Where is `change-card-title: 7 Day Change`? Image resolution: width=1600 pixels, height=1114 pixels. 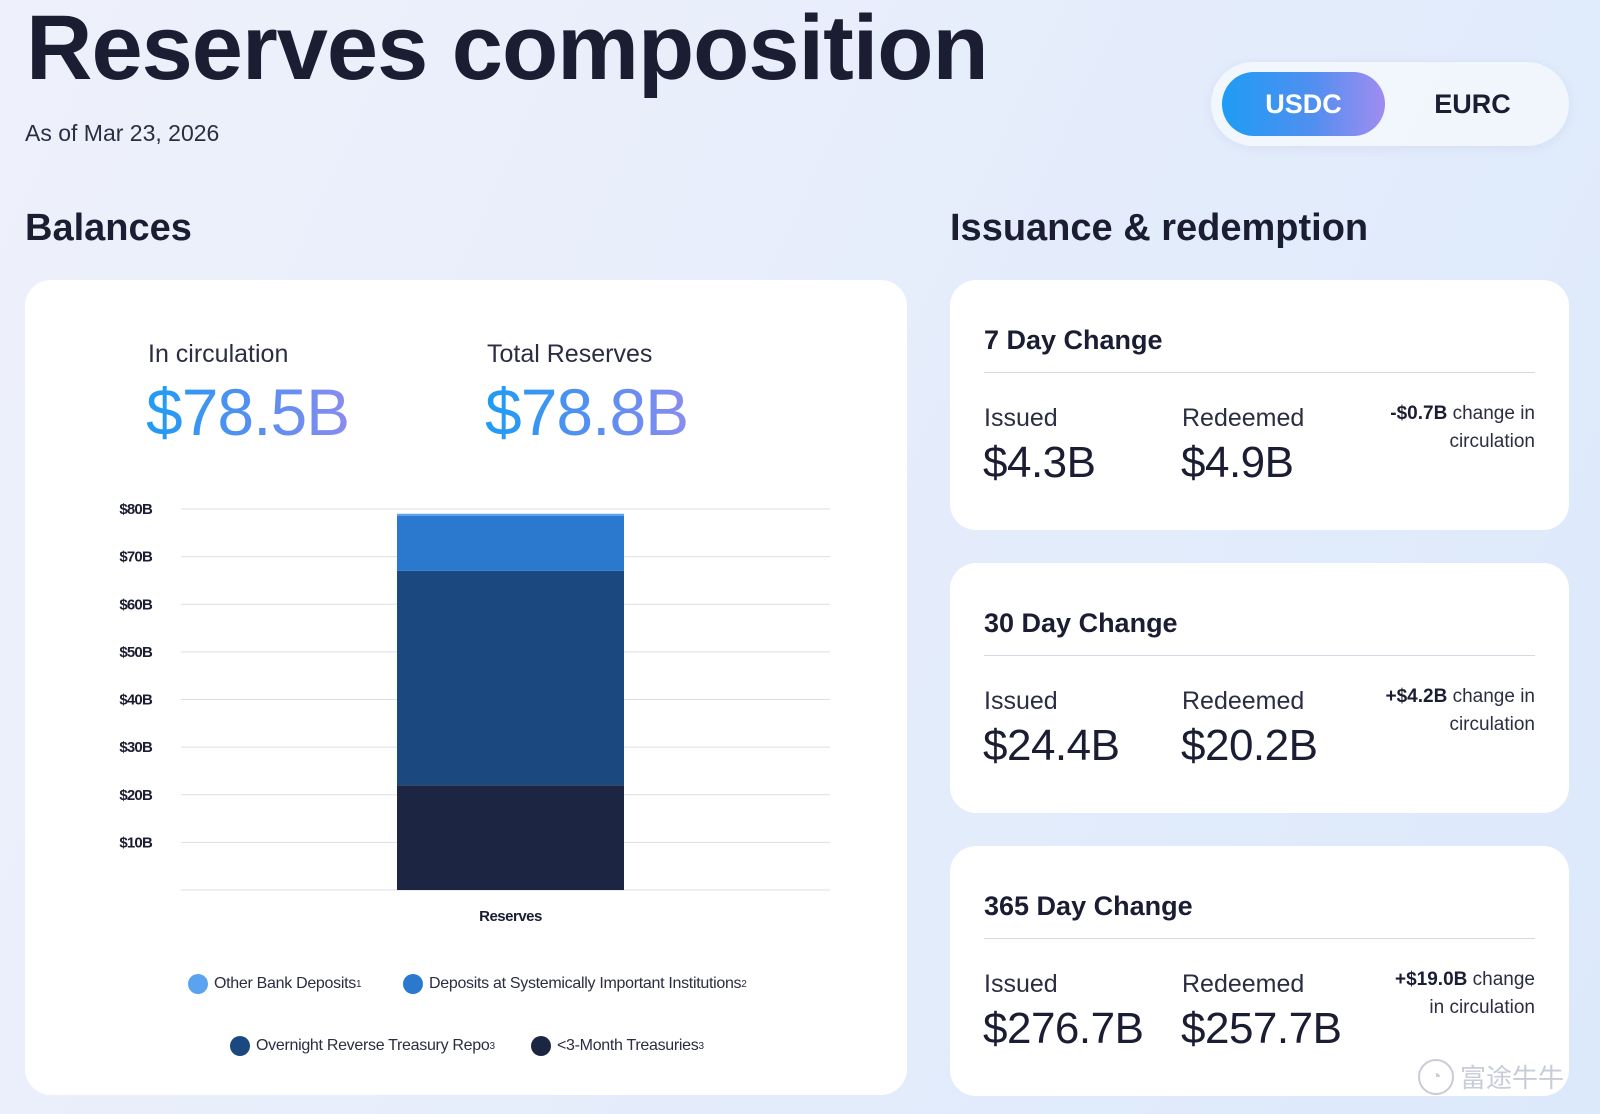 change-card-title: 7 Day Change is located at coordinates (1073, 340).